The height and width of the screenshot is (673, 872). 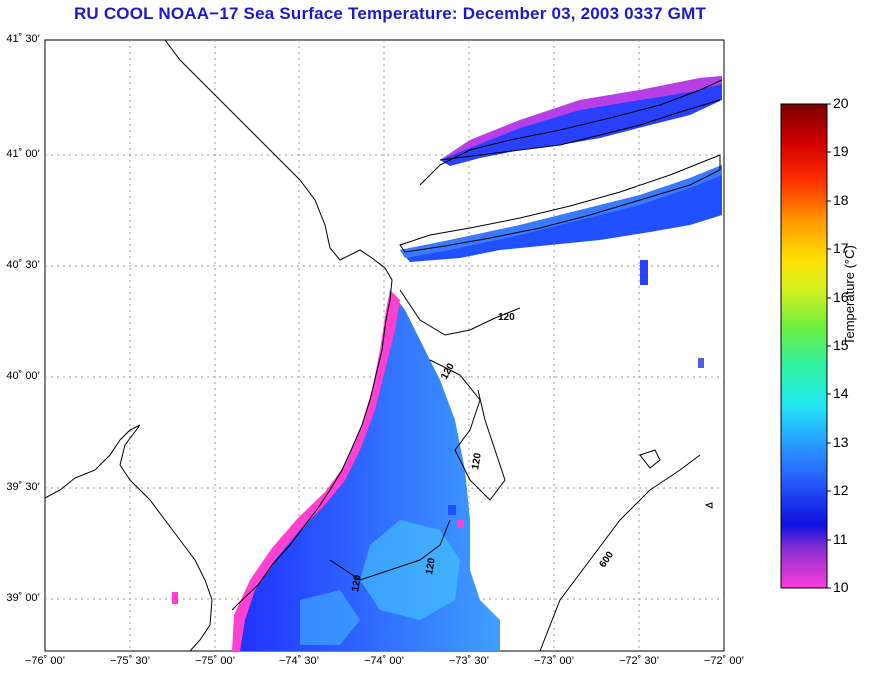 What do you see at coordinates (841, 248) in the screenshot?
I see `colorbar-tick-label: 17` at bounding box center [841, 248].